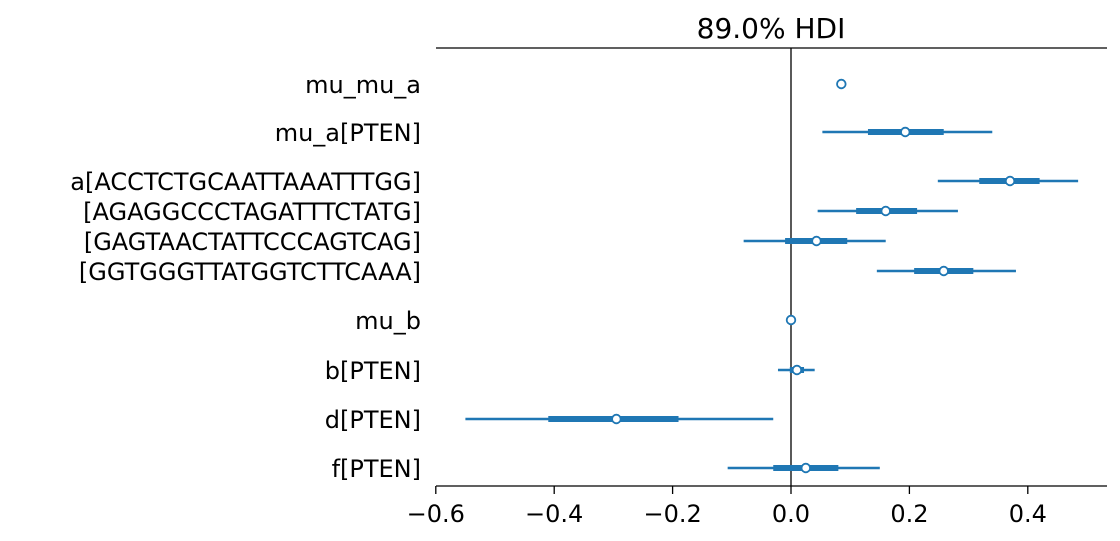  I want to click on x-axis-ticks: −0.6 −0.4 −0.2 0.0 0.2 0.4, so click(727, 507).